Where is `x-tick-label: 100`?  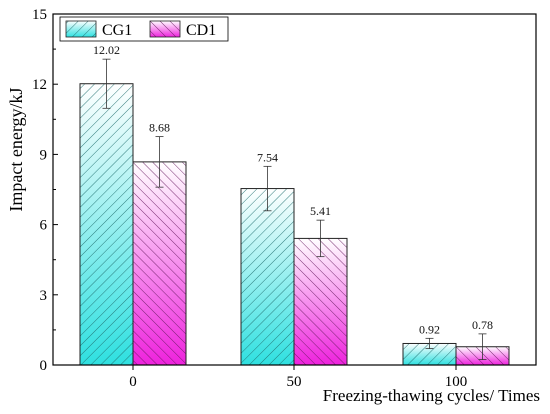
x-tick-label: 100 is located at coordinates (456, 382).